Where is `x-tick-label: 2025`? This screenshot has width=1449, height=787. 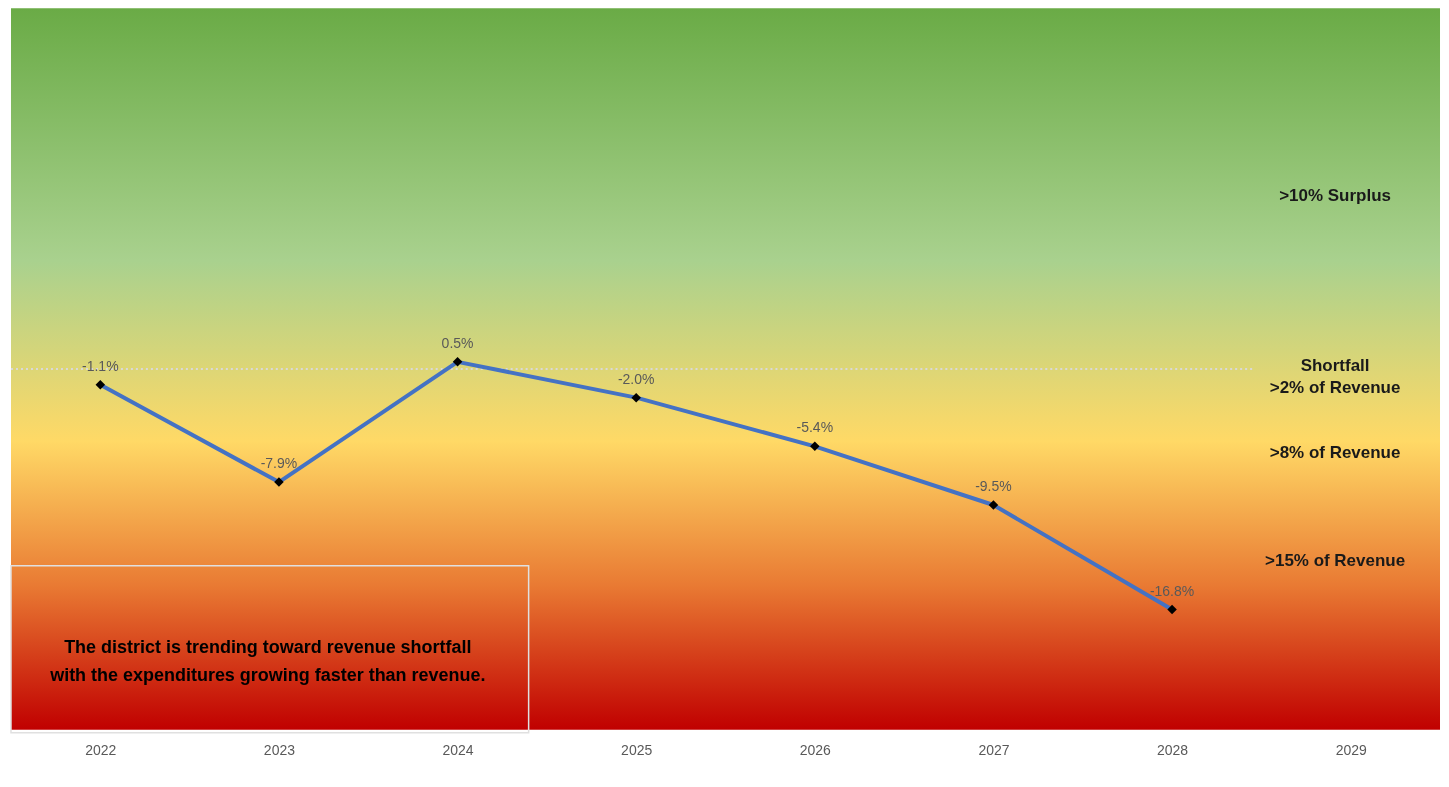
x-tick-label: 2025 is located at coordinates (637, 750).